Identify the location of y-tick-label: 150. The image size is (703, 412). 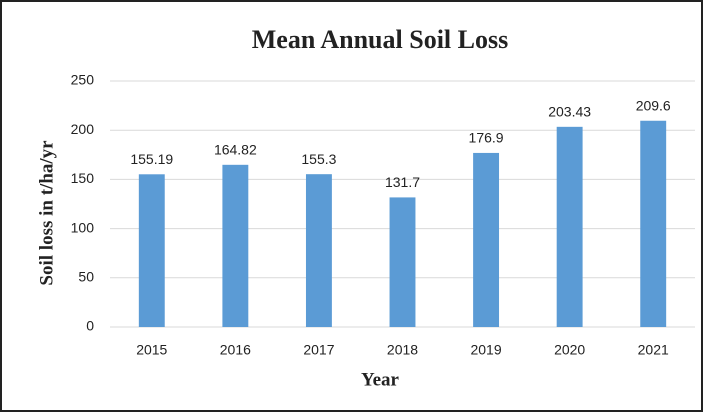
(83, 178).